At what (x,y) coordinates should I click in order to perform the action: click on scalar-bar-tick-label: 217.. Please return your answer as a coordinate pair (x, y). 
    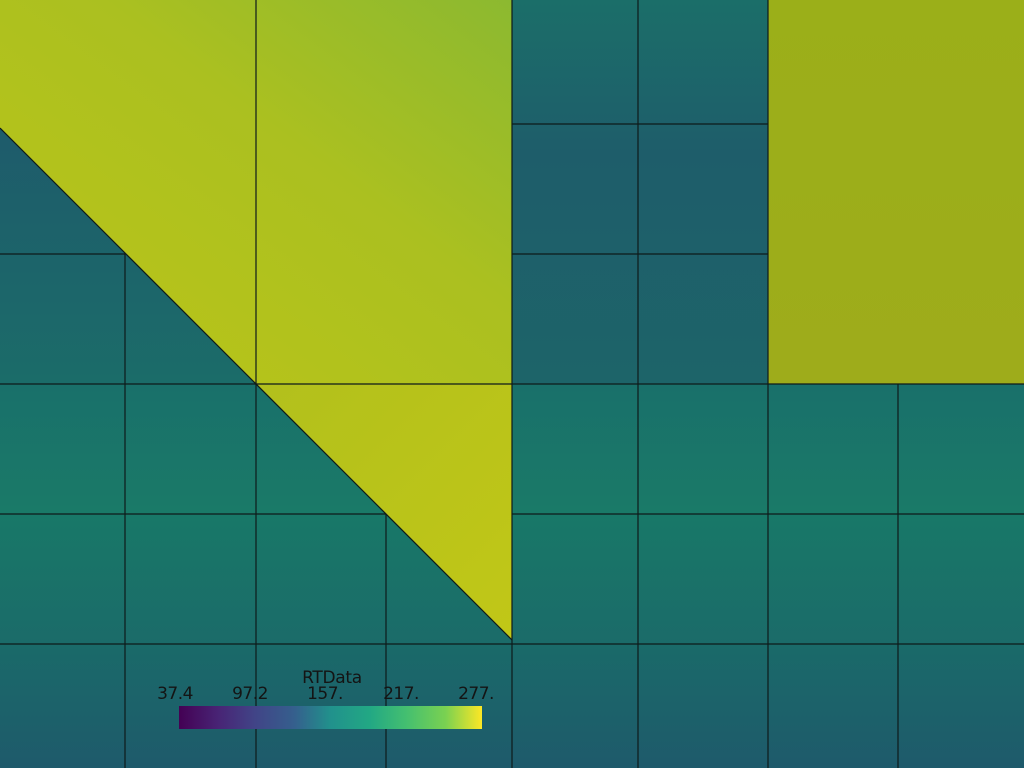
    Looking at the image, I should click on (401, 694).